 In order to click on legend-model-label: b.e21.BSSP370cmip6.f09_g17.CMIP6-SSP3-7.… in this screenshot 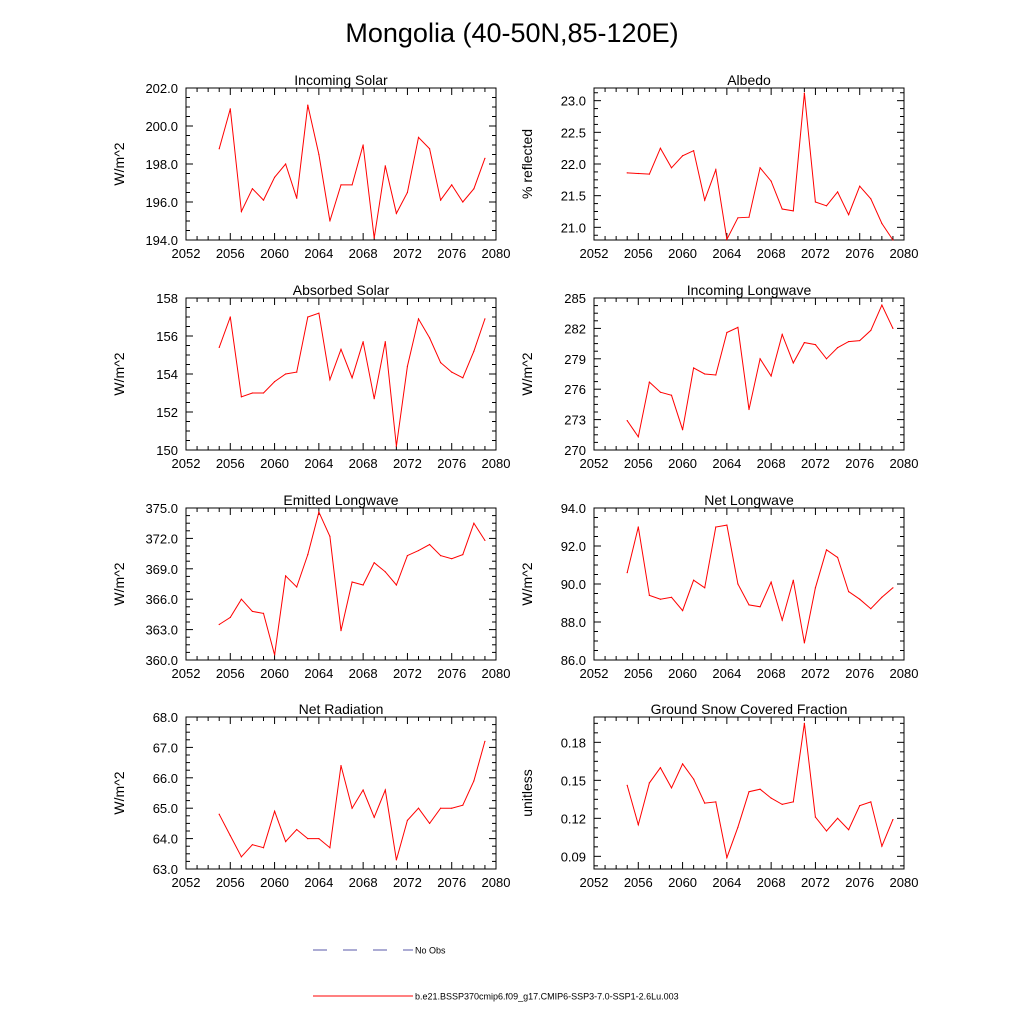, I will do `click(547, 997)`.